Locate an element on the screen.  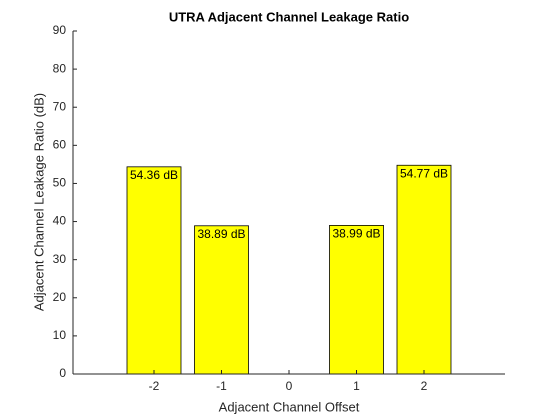
y-tick-label: 70 is located at coordinates (60, 106).